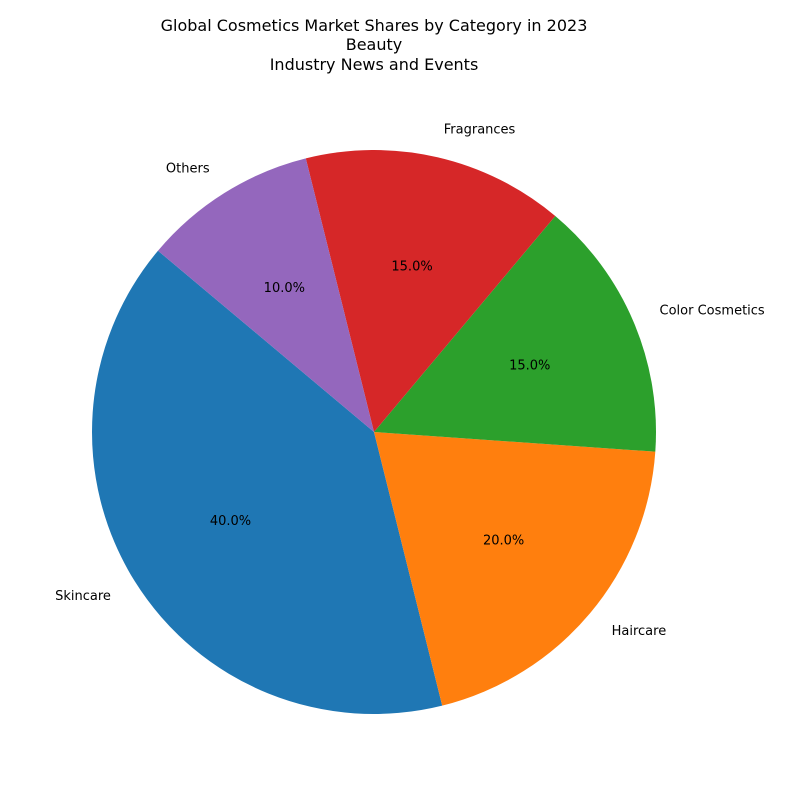 This screenshot has width=800, height=800. I want to click on slice-label-skincare: Skincare, so click(83, 596).